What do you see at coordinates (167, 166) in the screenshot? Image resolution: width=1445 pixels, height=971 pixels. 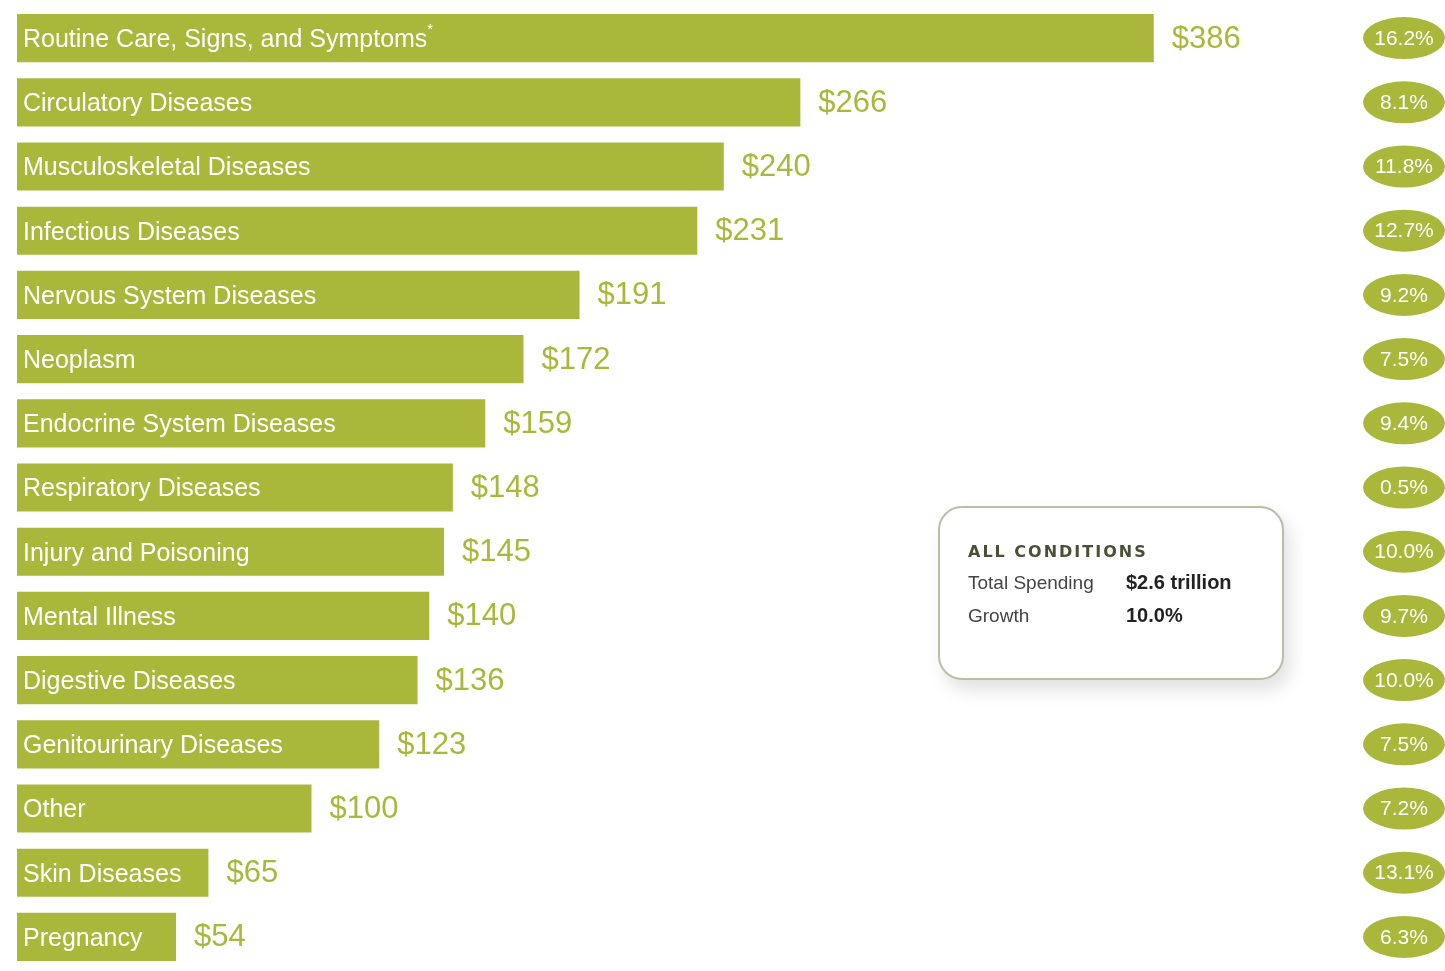 I see `y-tick-label: Musculoskeletal Diseases` at bounding box center [167, 166].